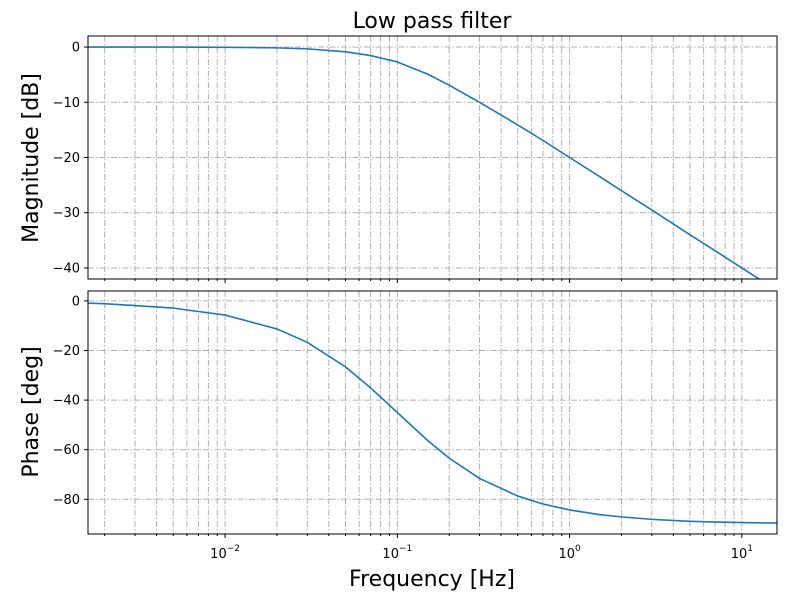 This screenshot has height=600, width=800. I want to click on magnitude-ylabel: Magnitude [dB], so click(31, 158).